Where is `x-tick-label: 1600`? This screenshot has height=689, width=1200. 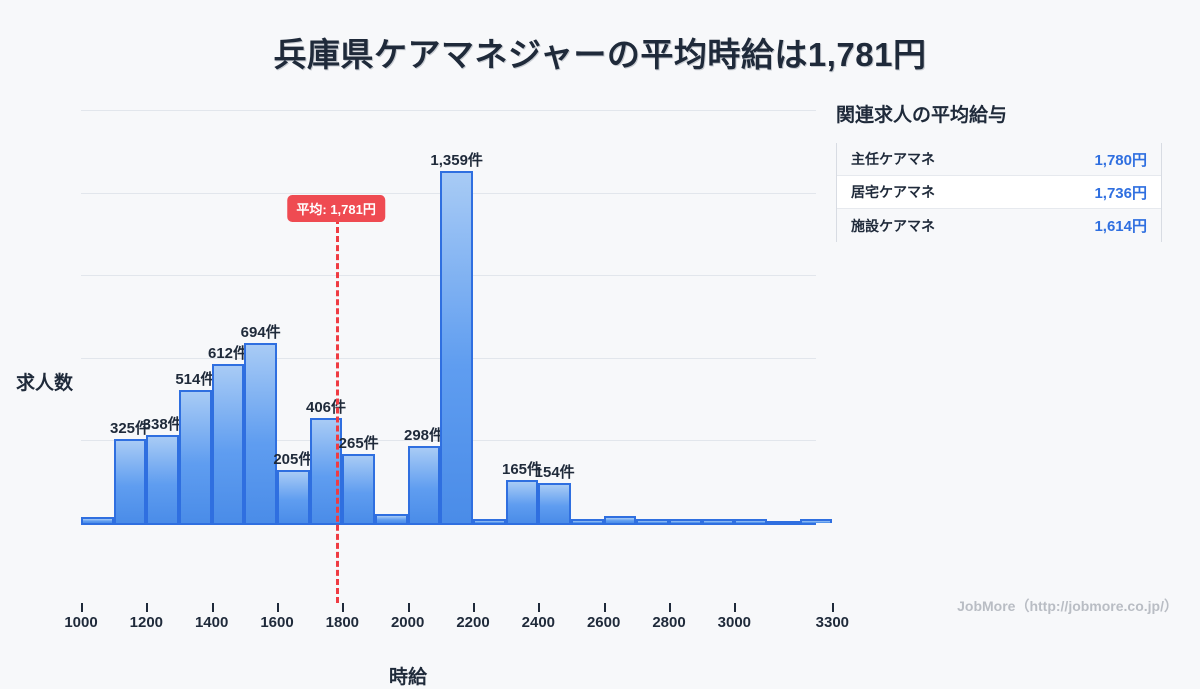
x-tick-label: 1600 is located at coordinates (277, 622).